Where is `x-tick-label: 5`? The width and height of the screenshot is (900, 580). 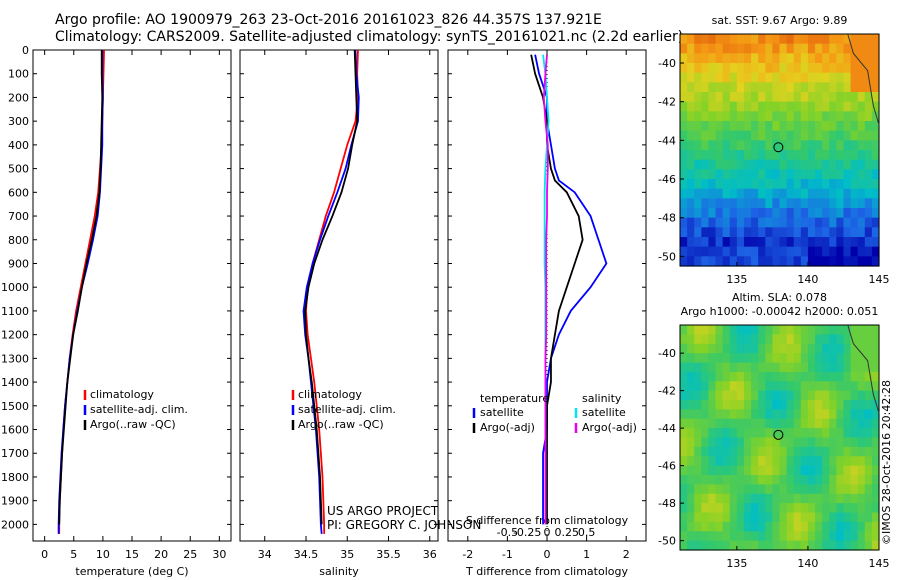 x-tick-label: 5 is located at coordinates (73, 554).